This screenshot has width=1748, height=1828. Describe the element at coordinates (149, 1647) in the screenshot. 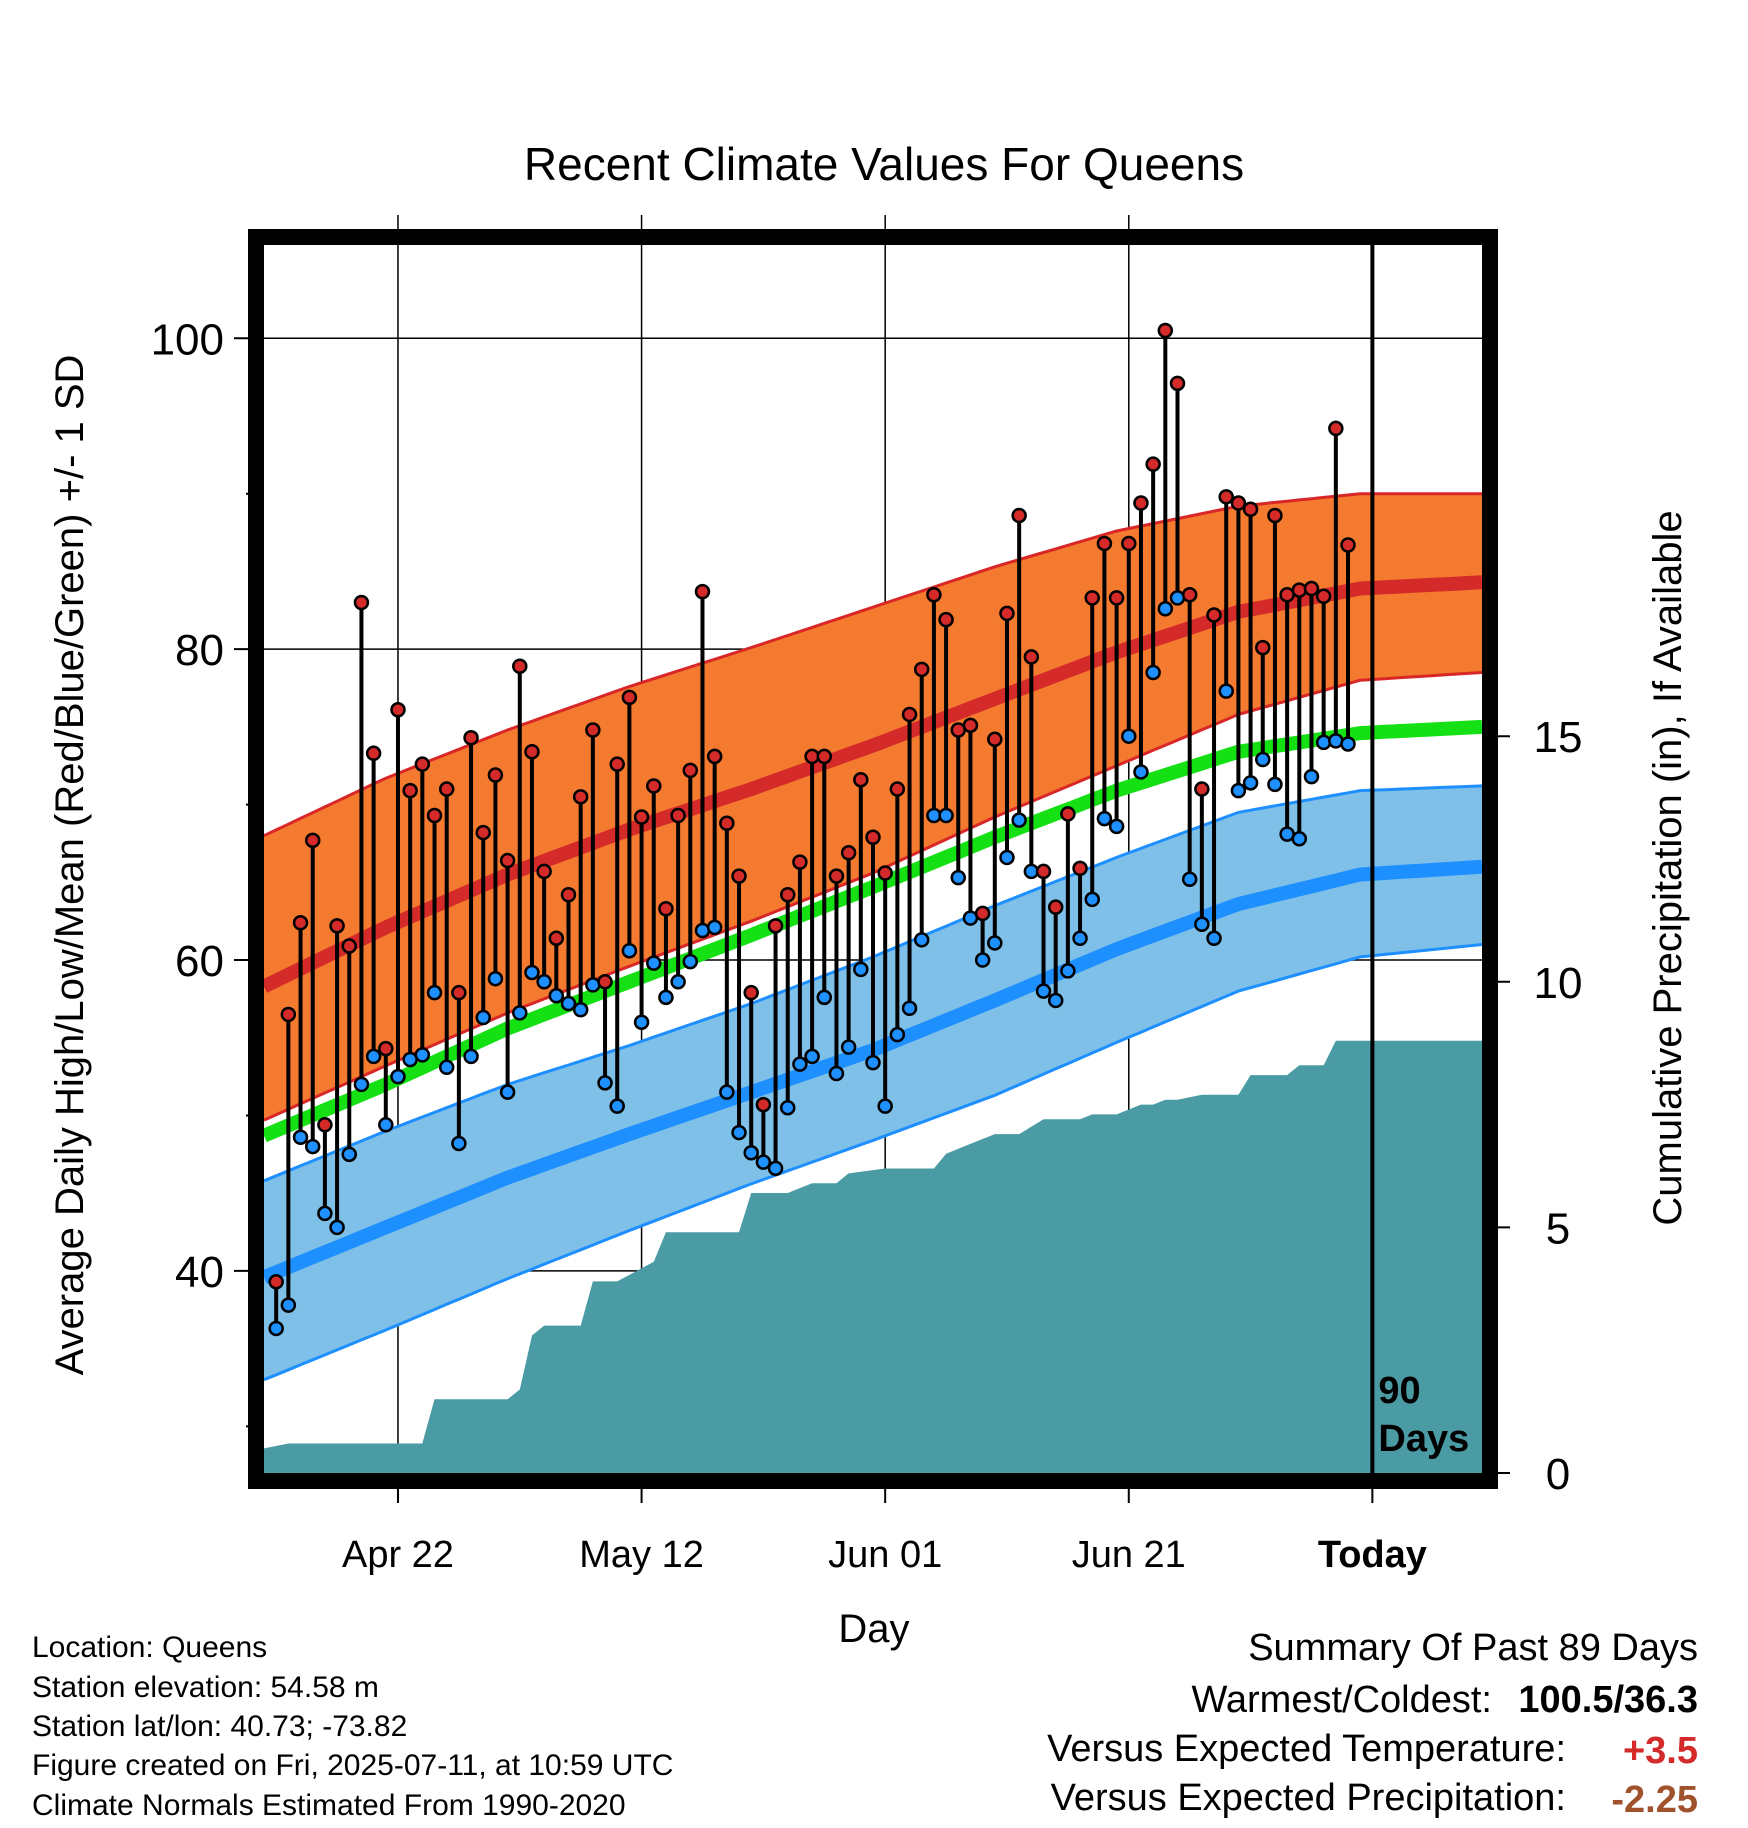

I see `footer-location: Location: Queens` at that location.